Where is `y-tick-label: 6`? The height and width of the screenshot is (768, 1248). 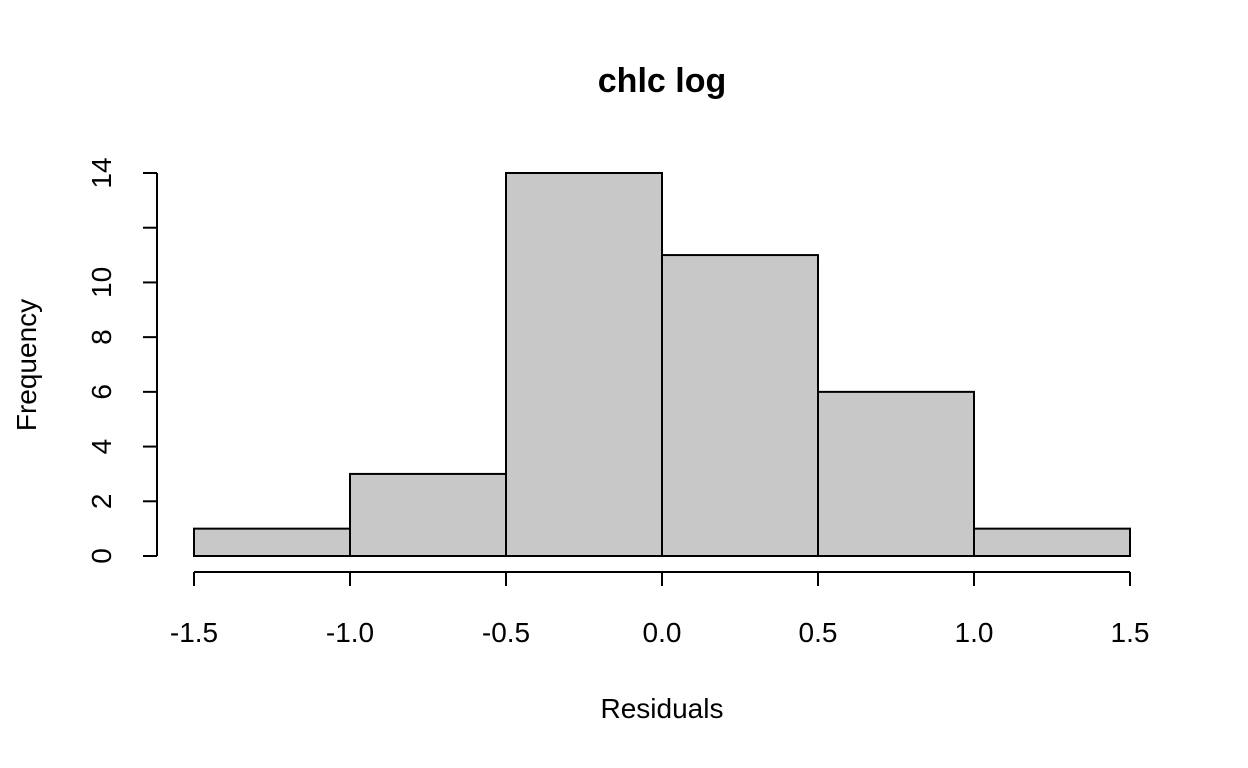 y-tick-label: 6 is located at coordinates (101, 392).